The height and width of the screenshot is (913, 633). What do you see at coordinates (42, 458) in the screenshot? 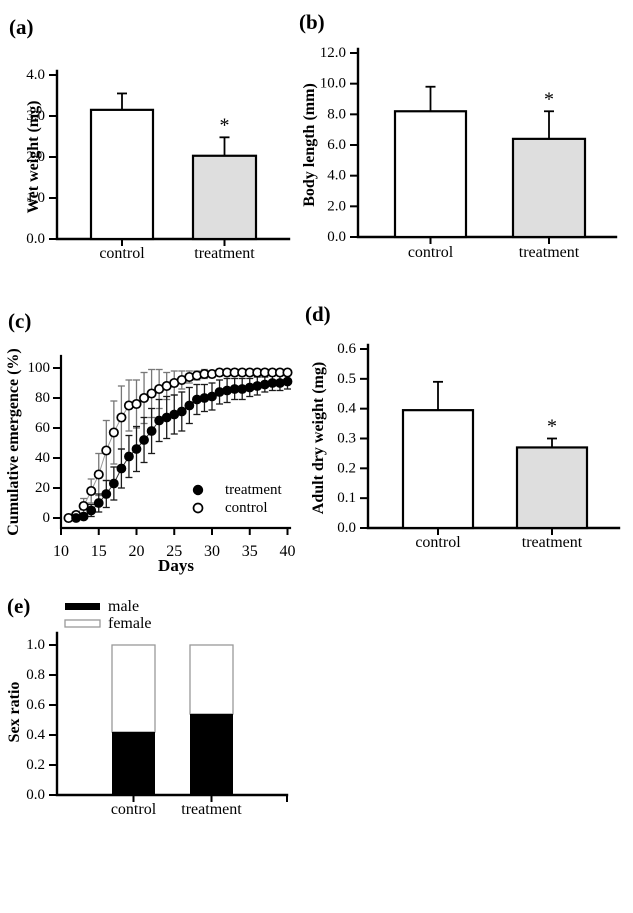
I see `y-tick-label: 40` at bounding box center [42, 458].